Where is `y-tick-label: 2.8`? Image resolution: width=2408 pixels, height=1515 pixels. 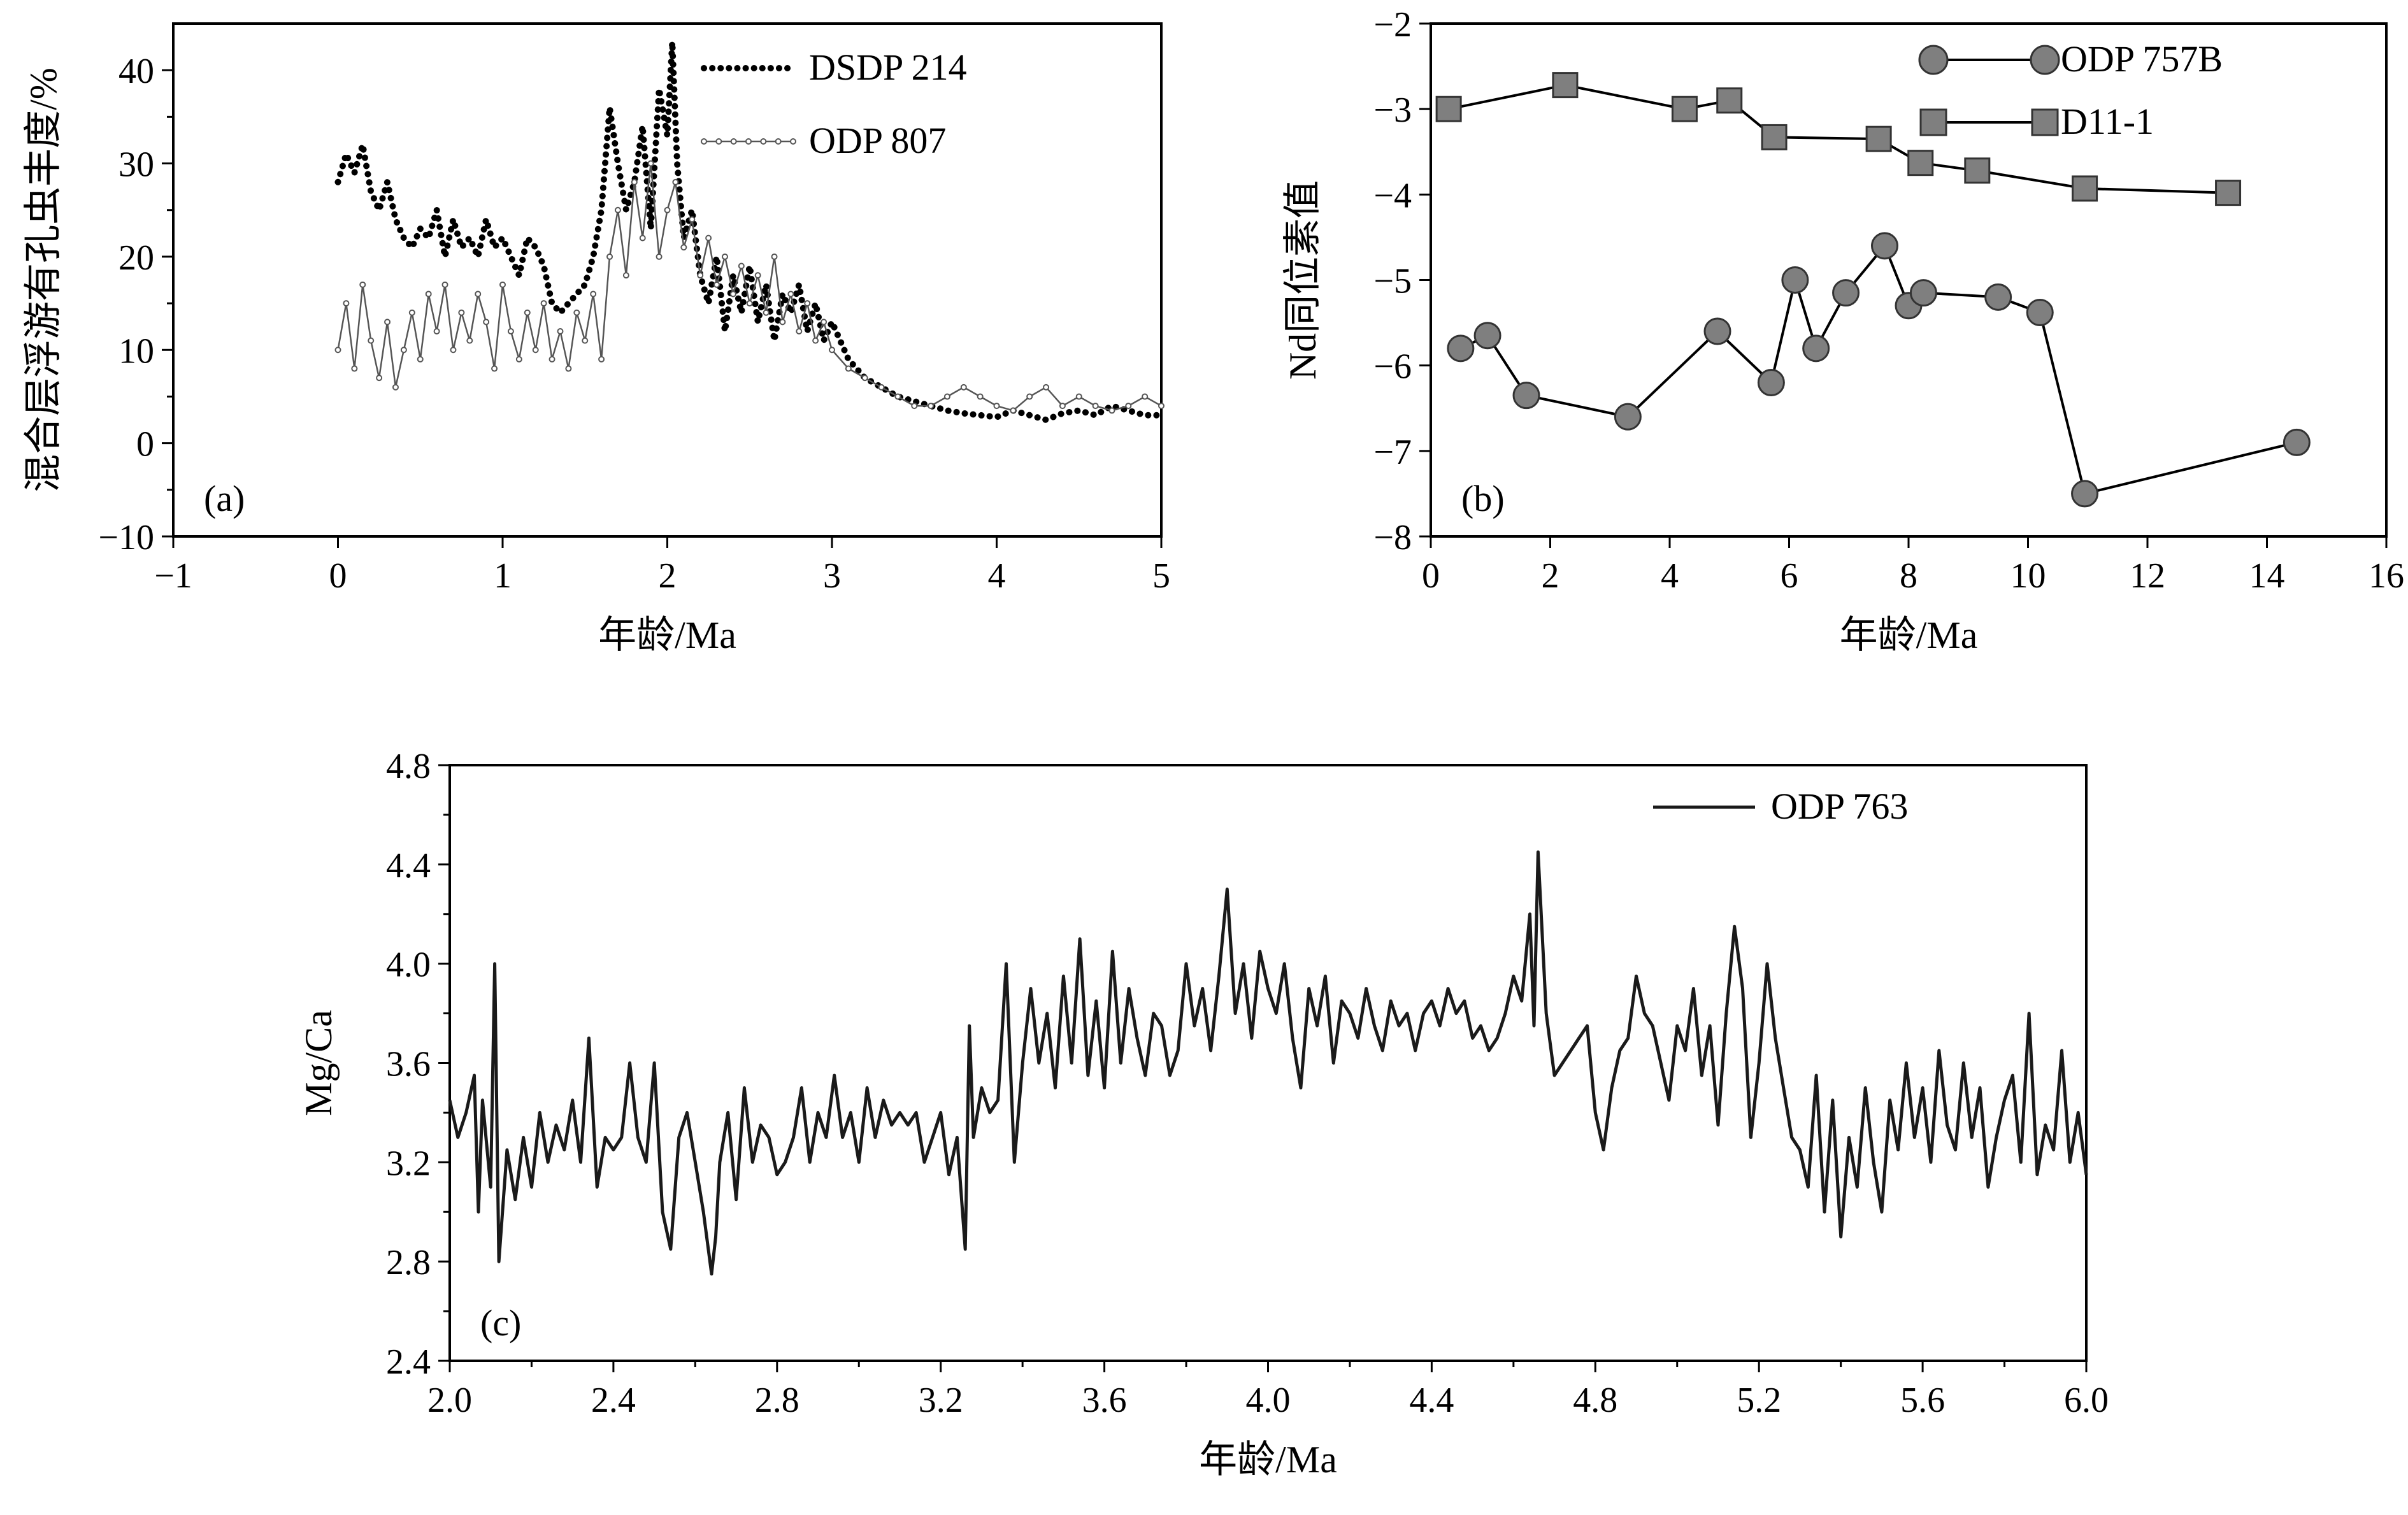
y-tick-label: 2.8 is located at coordinates (408, 1262).